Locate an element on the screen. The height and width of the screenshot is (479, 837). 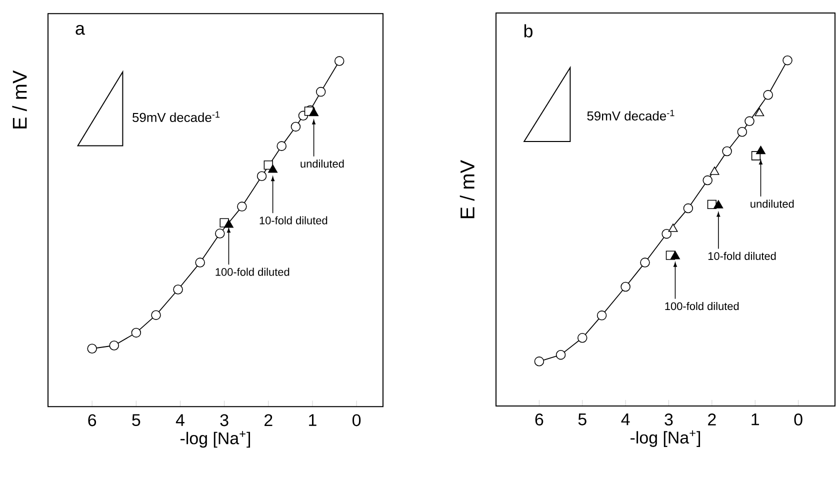
chart-title: b is located at coordinates (528, 31).